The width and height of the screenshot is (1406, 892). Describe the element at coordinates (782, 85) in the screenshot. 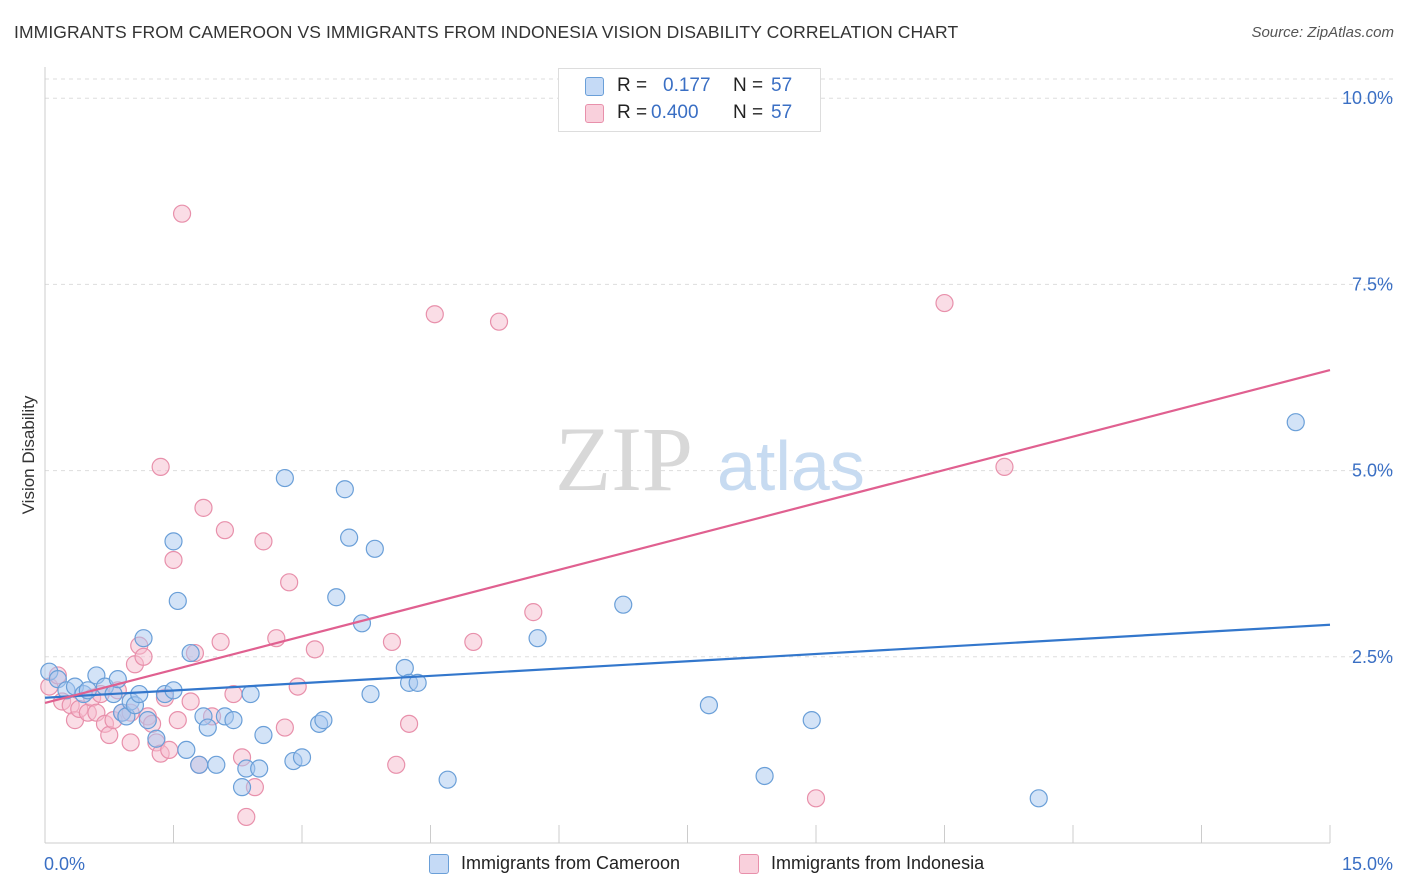

I see `legend-n-value-cameroon: 57` at that location.